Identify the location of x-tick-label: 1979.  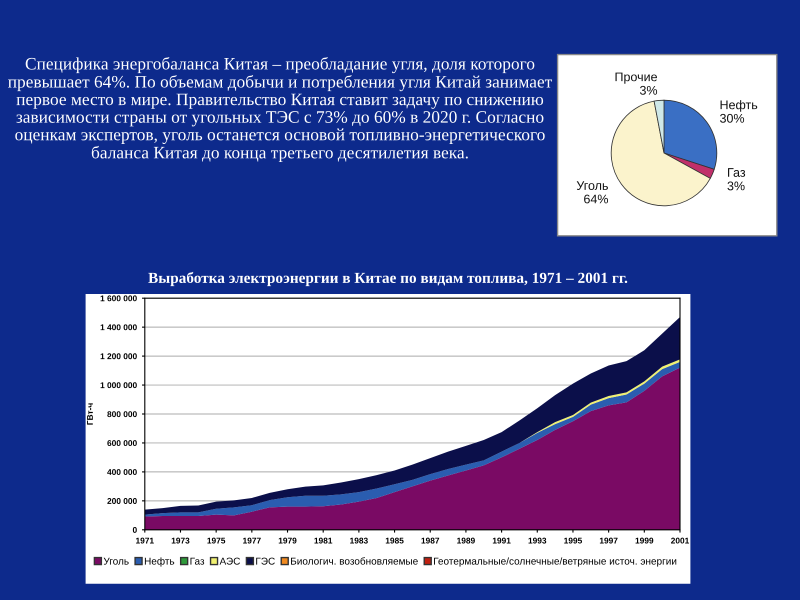
(287, 541).